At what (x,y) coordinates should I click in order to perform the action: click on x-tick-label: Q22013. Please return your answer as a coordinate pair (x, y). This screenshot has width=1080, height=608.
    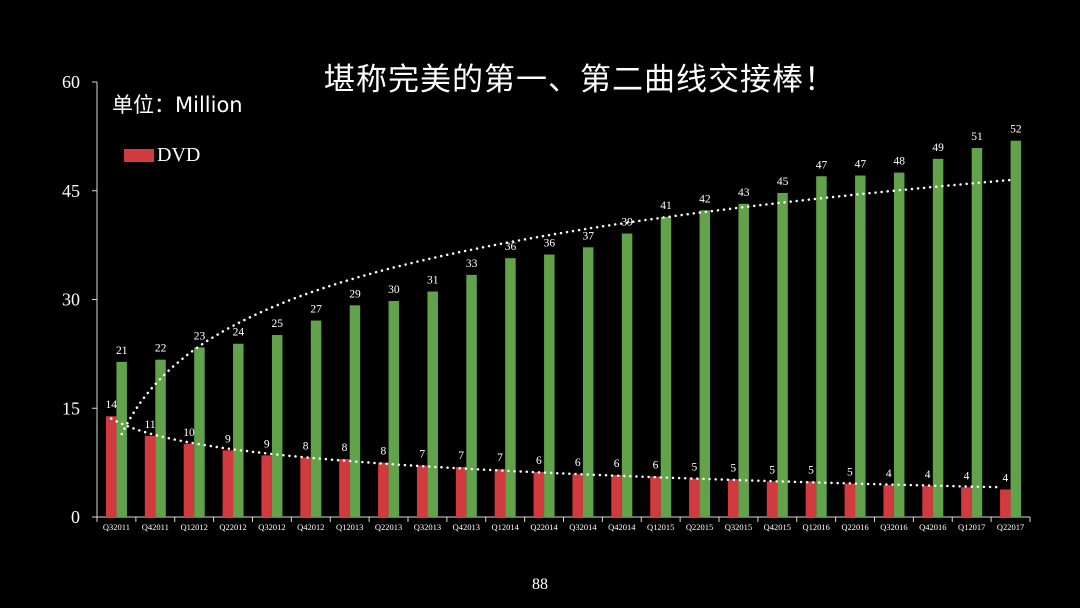
    Looking at the image, I should click on (388, 527).